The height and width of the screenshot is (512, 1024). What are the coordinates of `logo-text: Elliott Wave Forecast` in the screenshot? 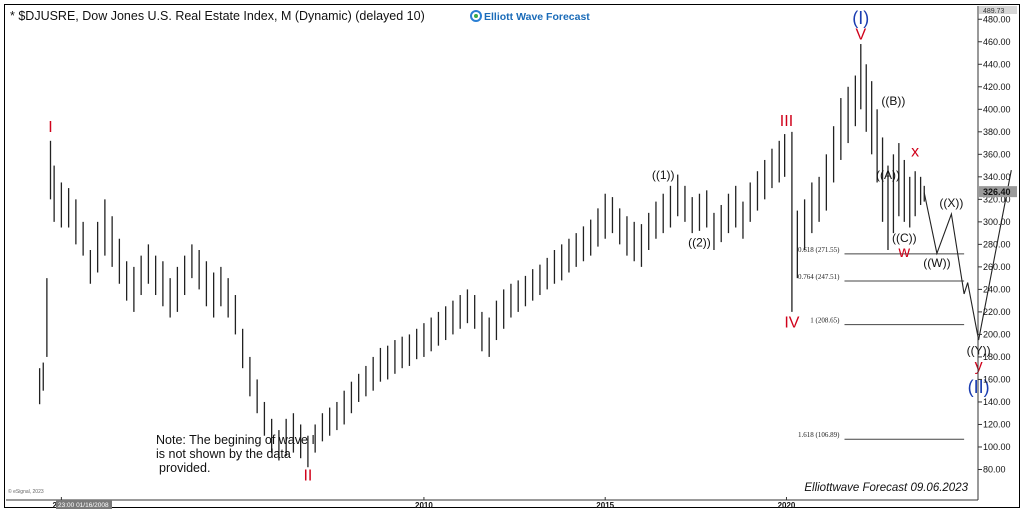 It's located at (537, 17).